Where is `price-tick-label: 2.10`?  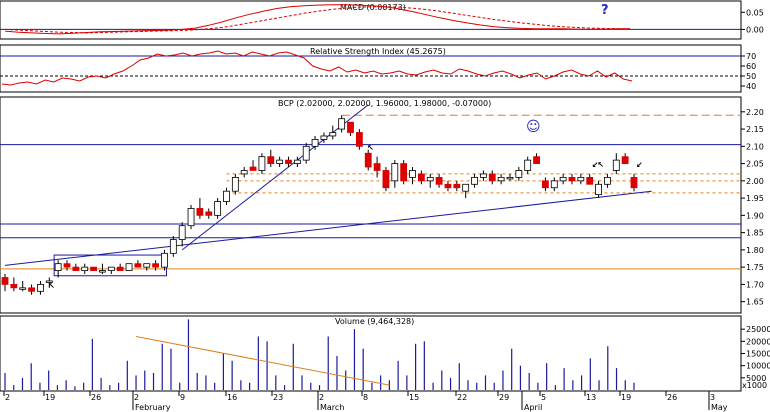
price-tick-label: 2.10 is located at coordinates (755, 146).